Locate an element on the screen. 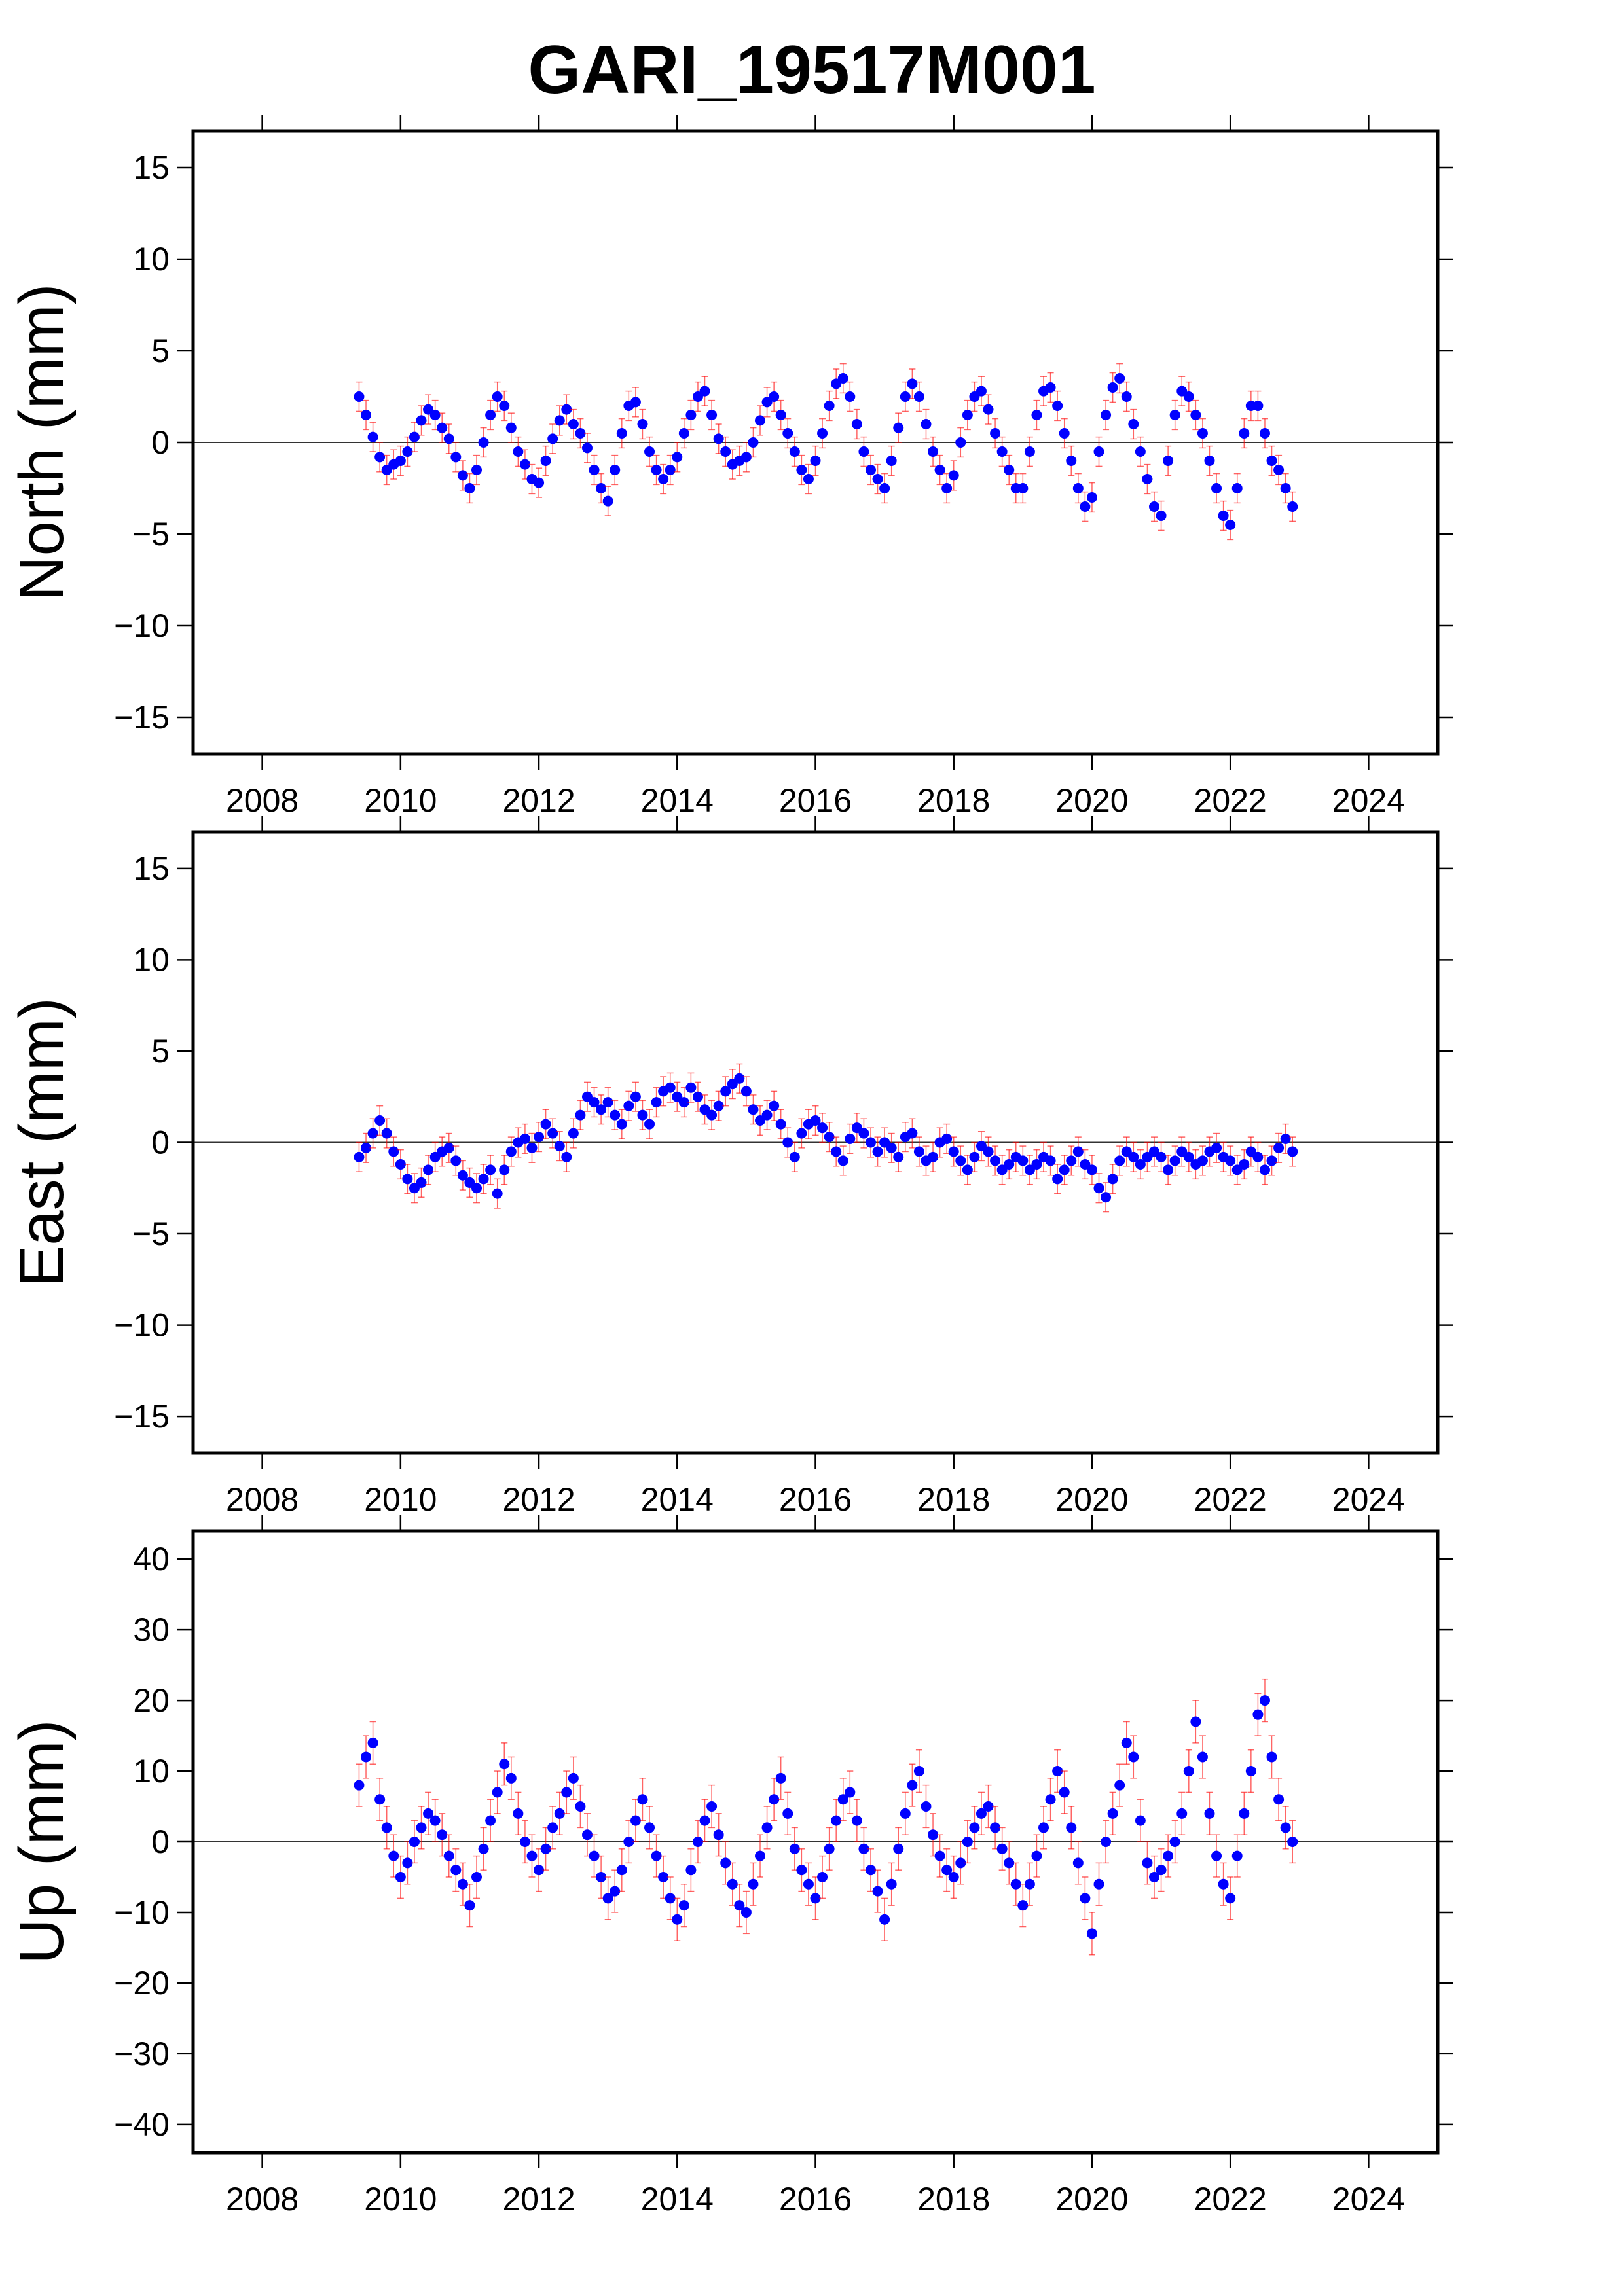 This screenshot has width=1623, height=2296. x-tick-label: 2018 is located at coordinates (953, 1499).